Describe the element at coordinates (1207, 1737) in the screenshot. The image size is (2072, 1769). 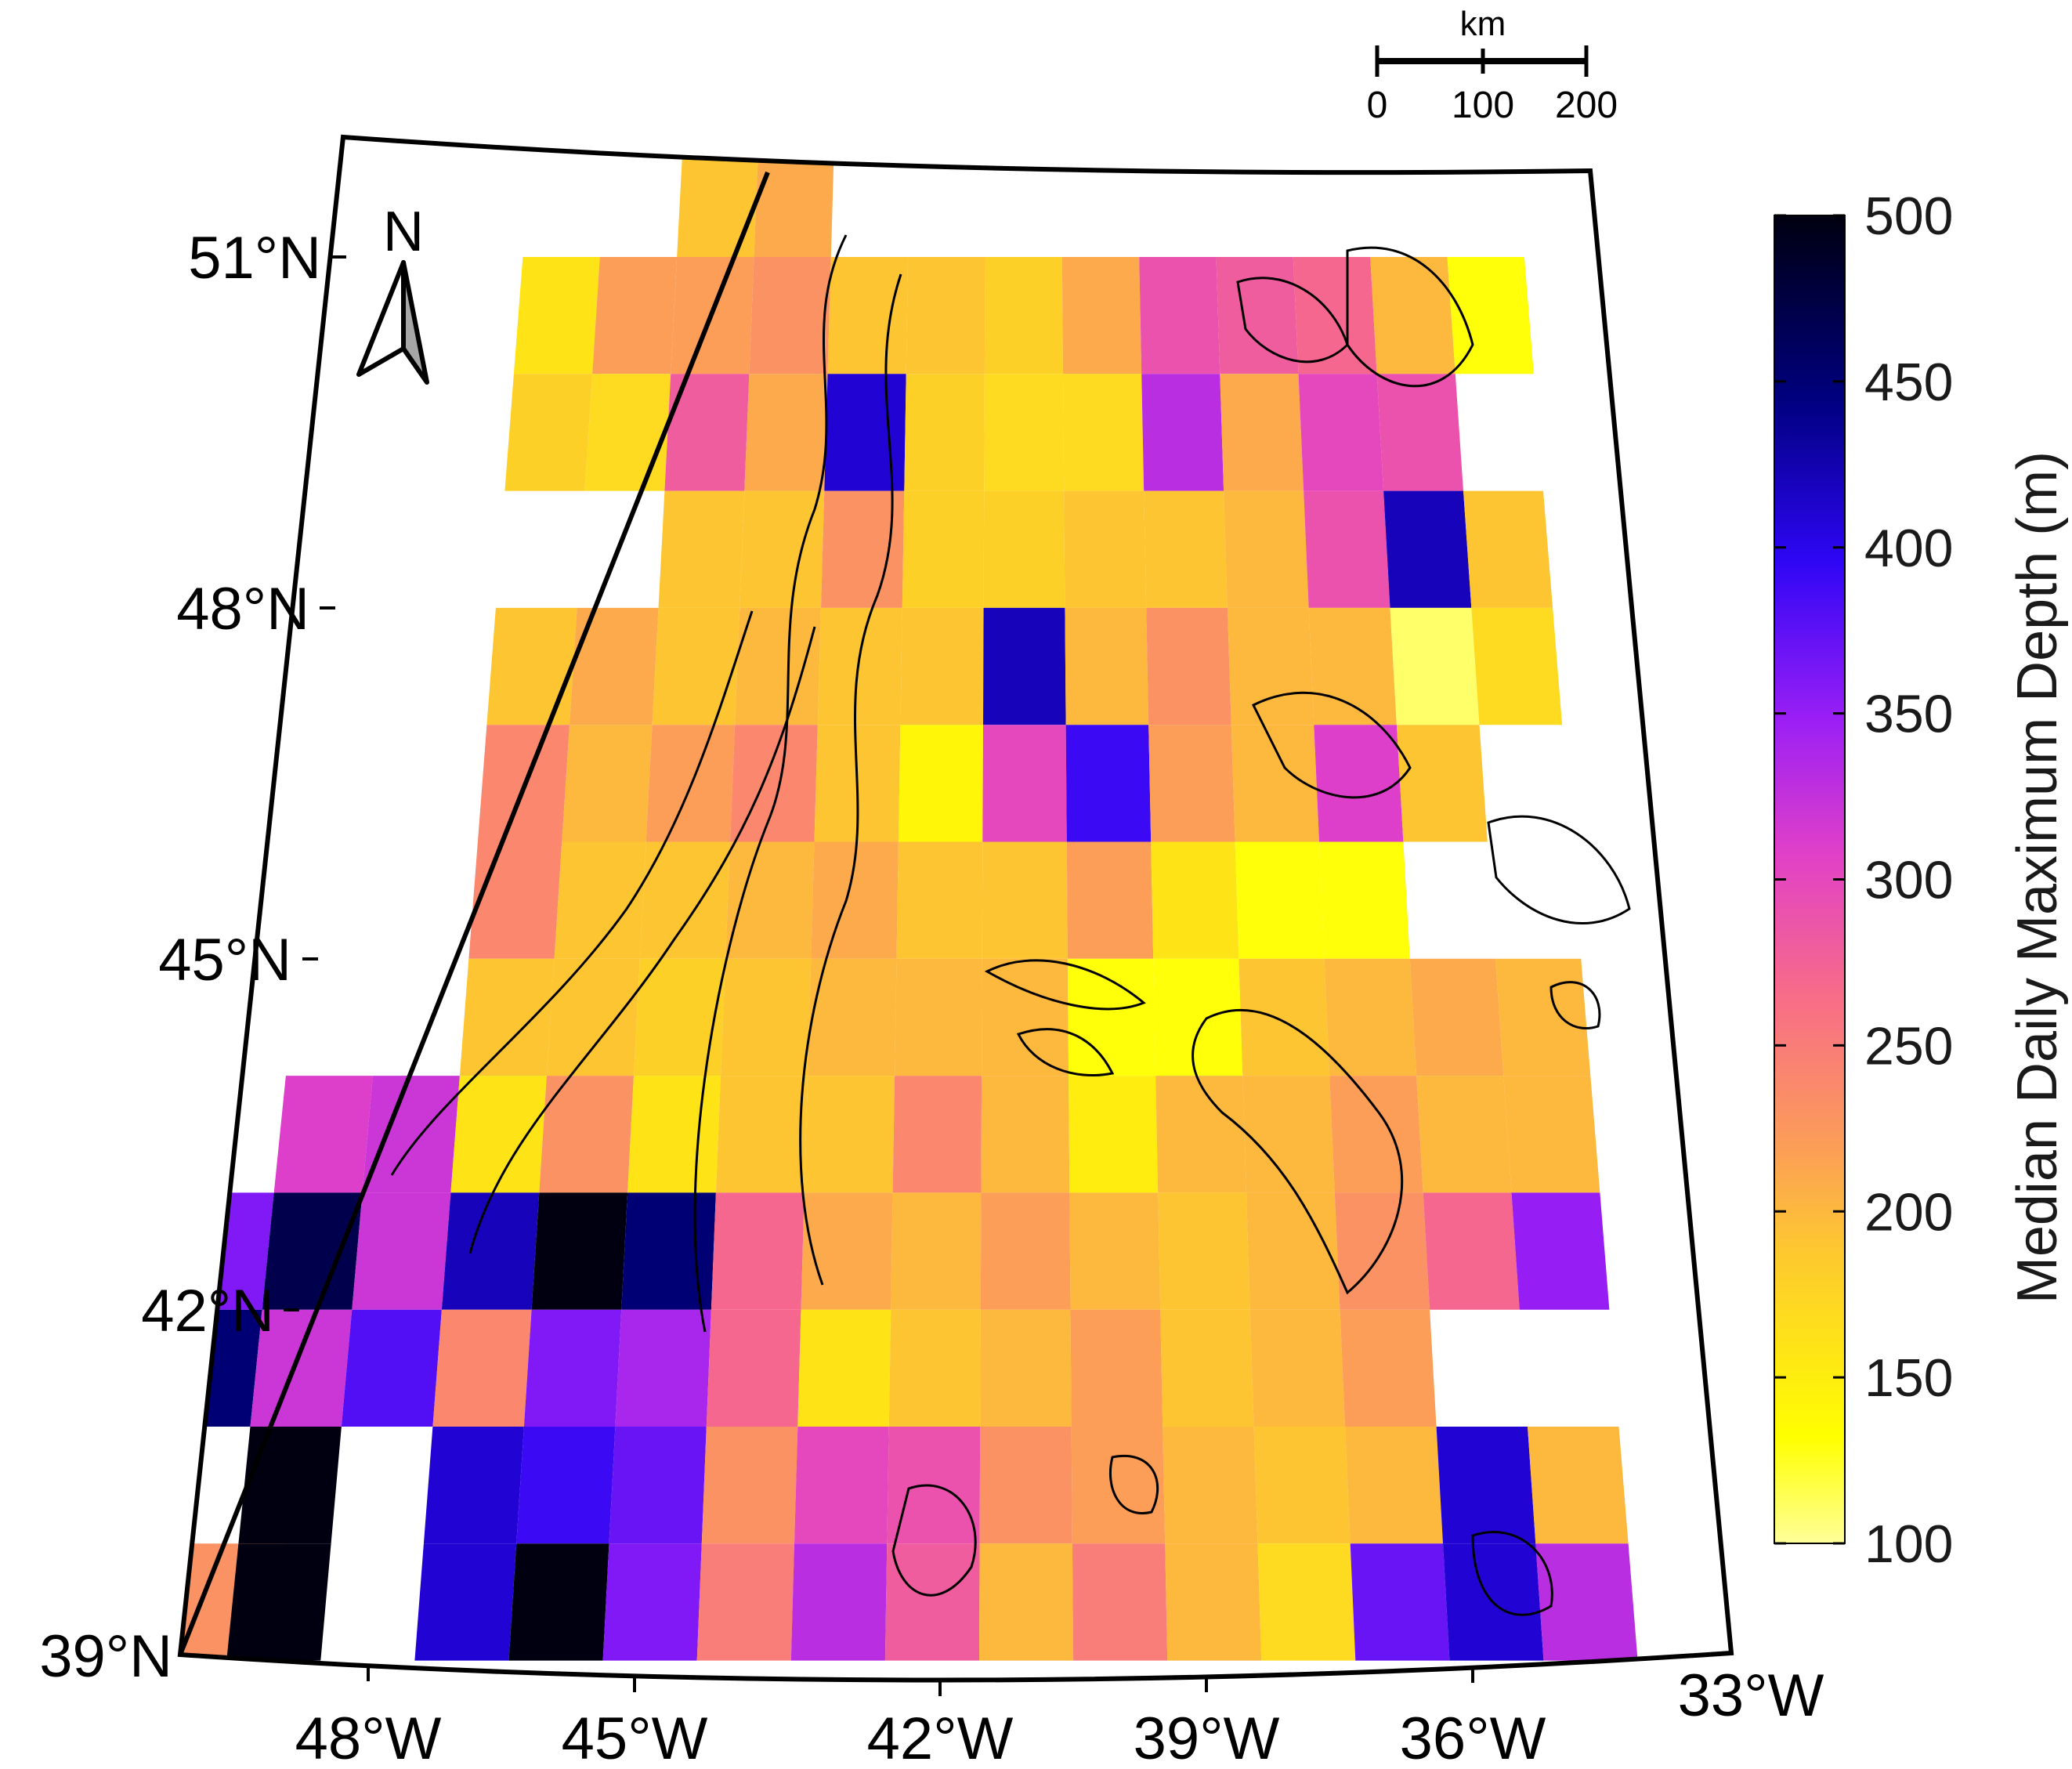
I see `lon-label-39w: 39°W` at that location.